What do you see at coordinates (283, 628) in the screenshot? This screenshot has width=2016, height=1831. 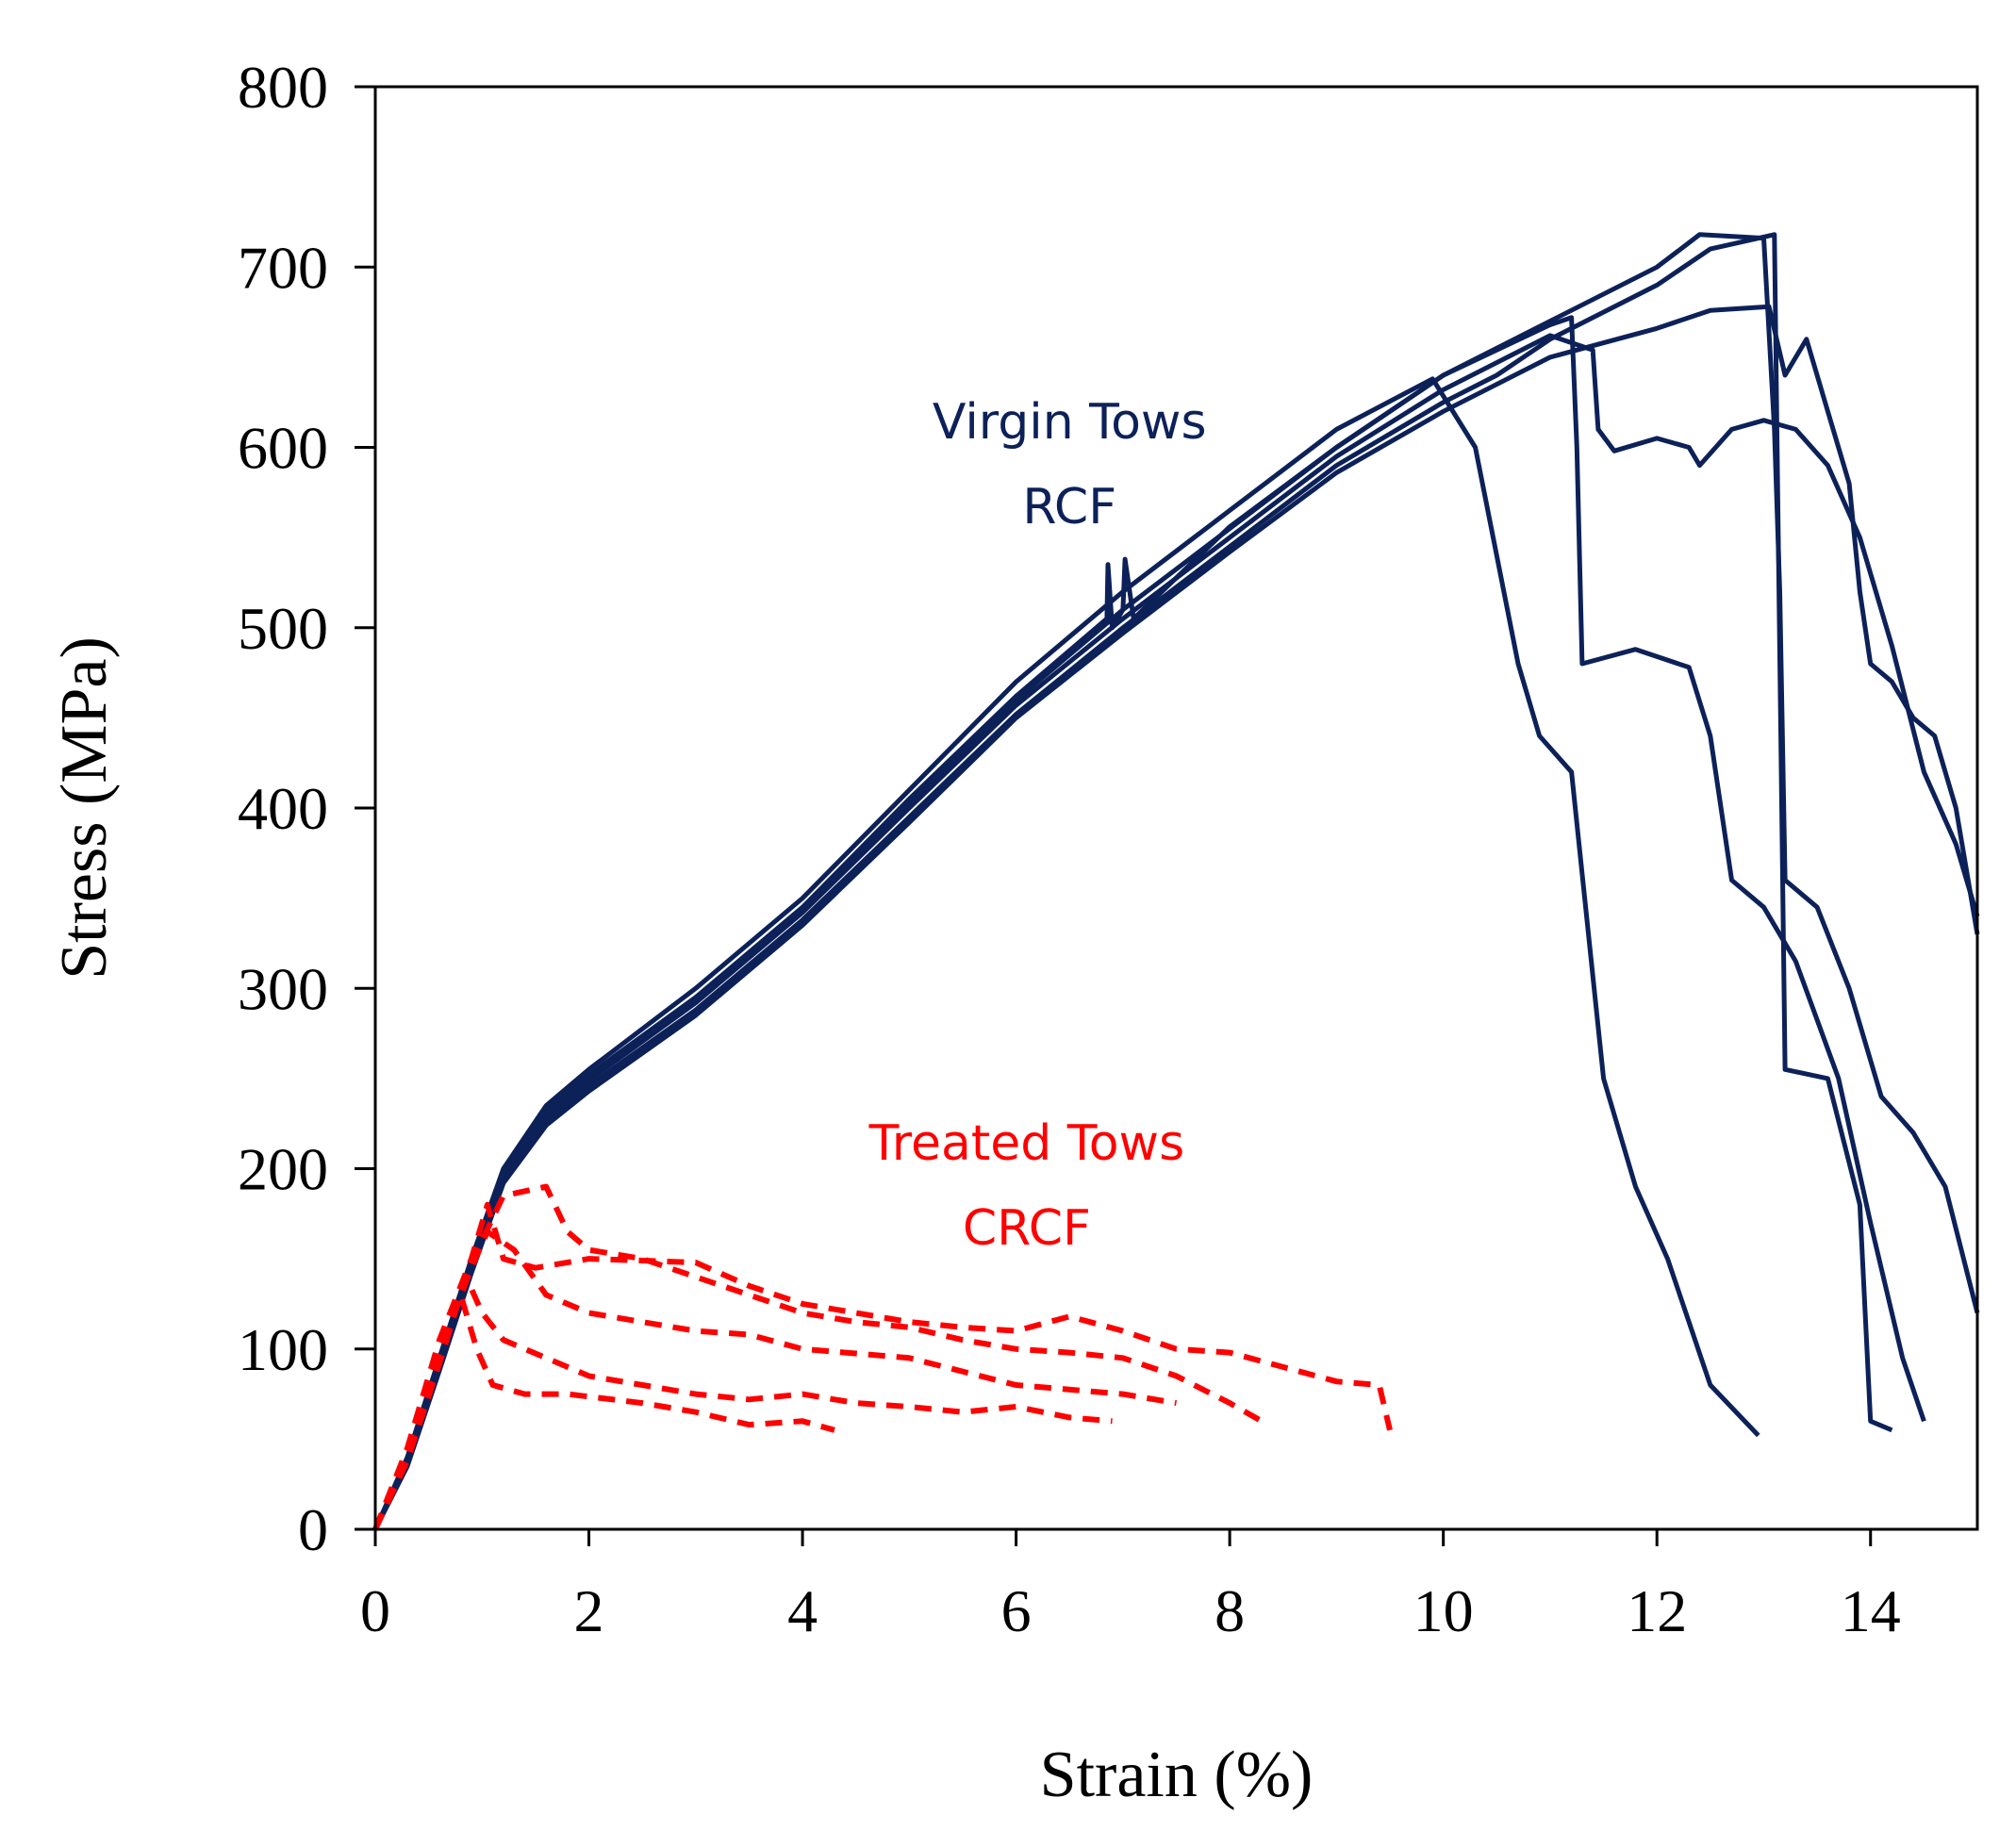 I see `y-tick-label: 500` at bounding box center [283, 628].